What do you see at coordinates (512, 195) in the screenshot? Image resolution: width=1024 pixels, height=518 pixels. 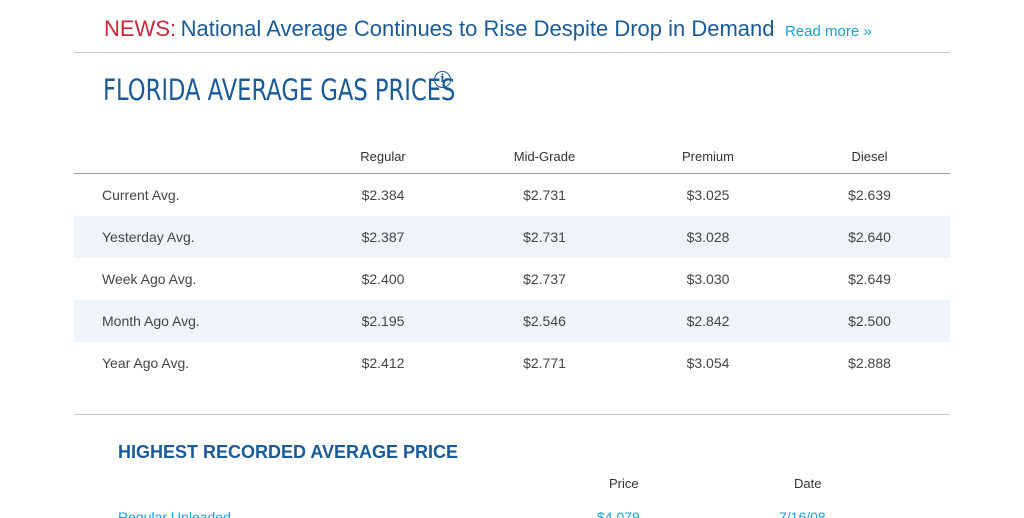 I see `table-row: Current Avg. $2.384 $2.731 $3.025 $2.639` at bounding box center [512, 195].